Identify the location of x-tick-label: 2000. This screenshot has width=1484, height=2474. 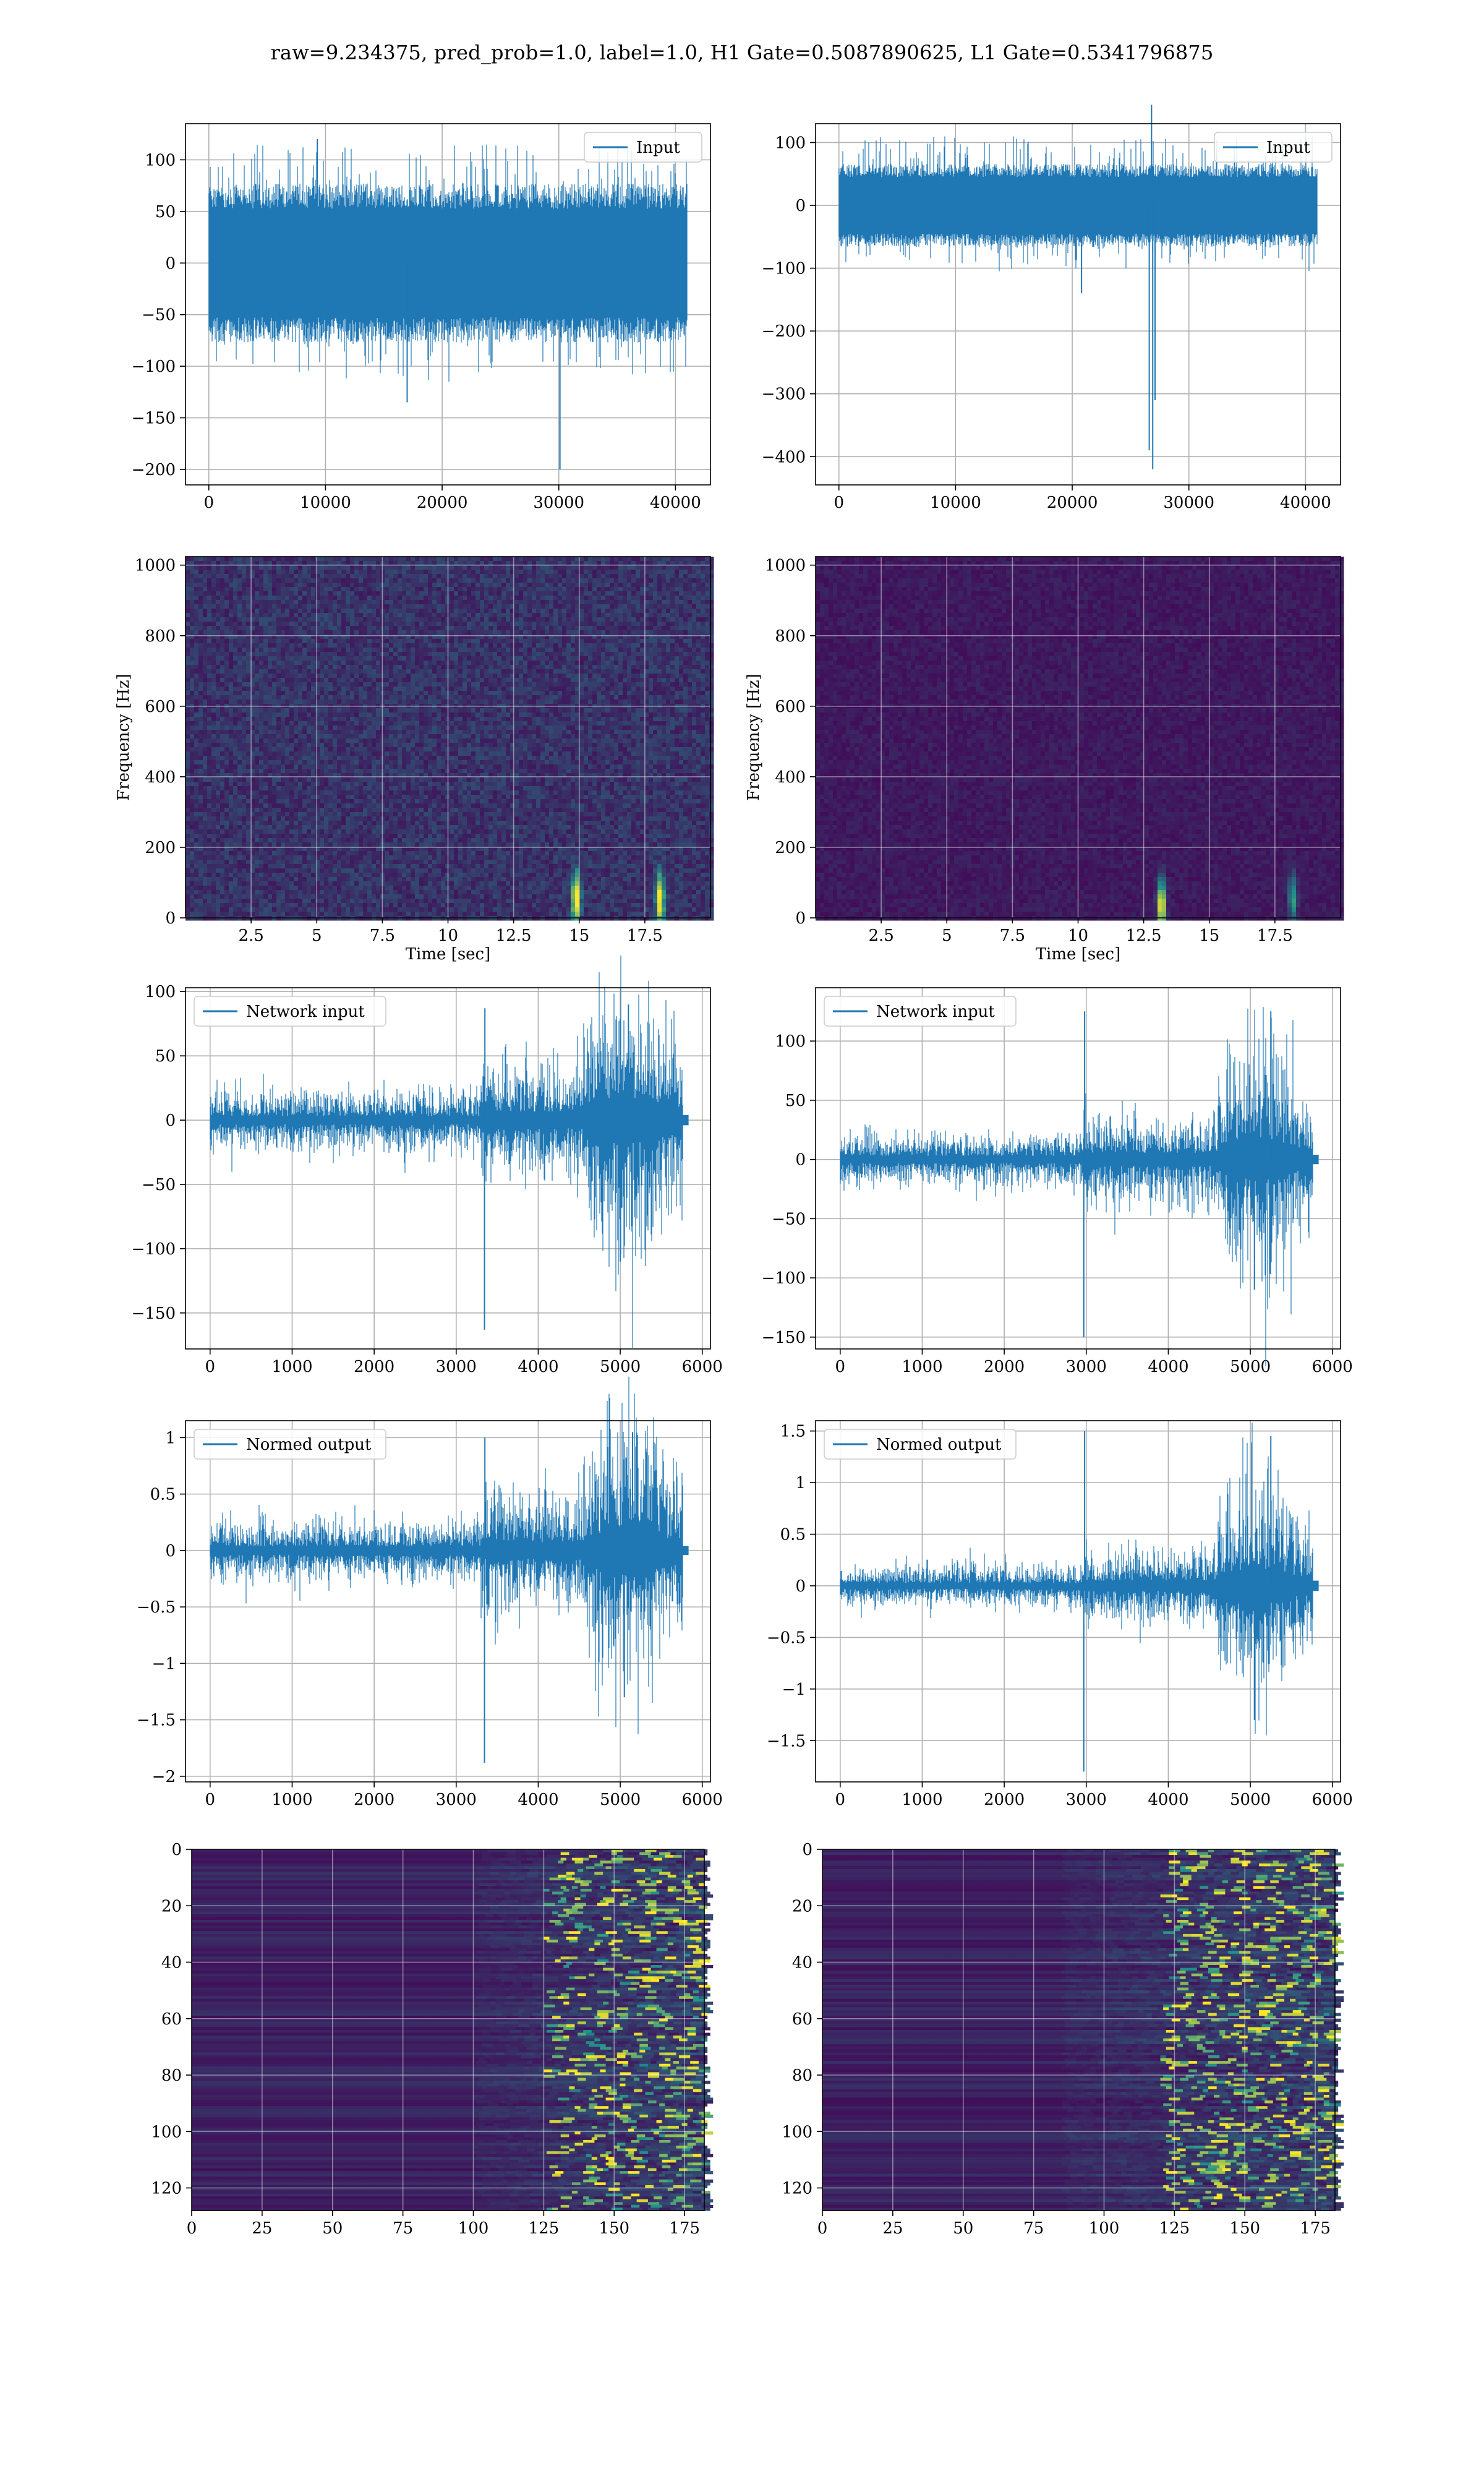
(374, 1800).